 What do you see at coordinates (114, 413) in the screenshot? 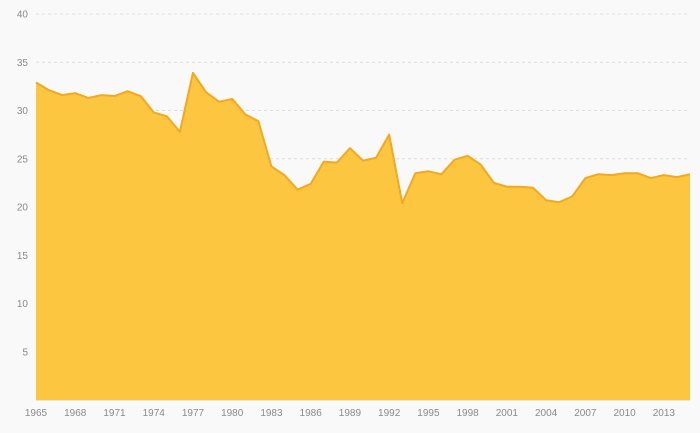
I see `x-axis-label: 1971` at bounding box center [114, 413].